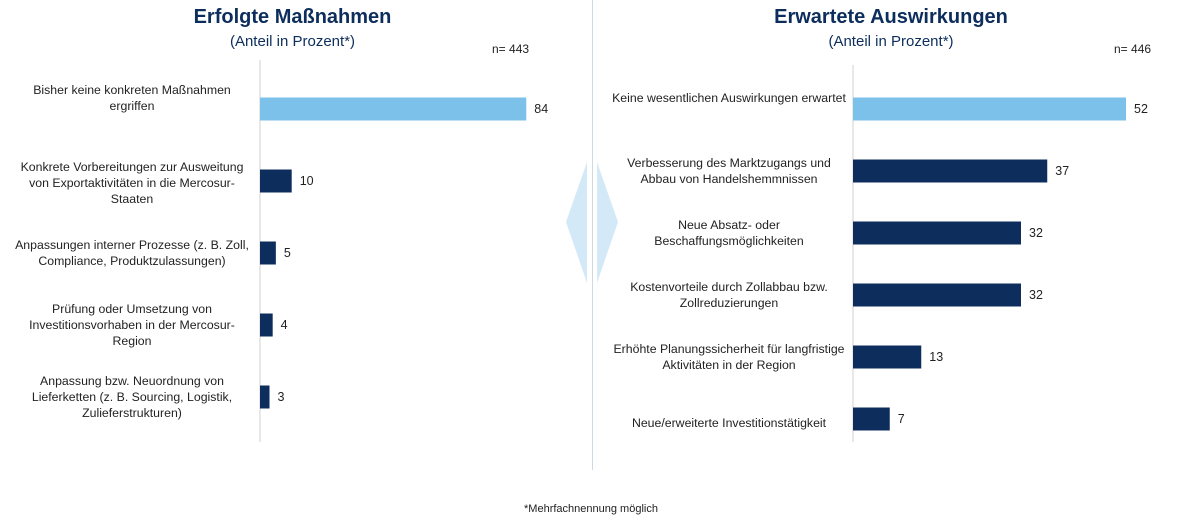  What do you see at coordinates (592, 235) in the screenshot?
I see `panel-divider` at bounding box center [592, 235].